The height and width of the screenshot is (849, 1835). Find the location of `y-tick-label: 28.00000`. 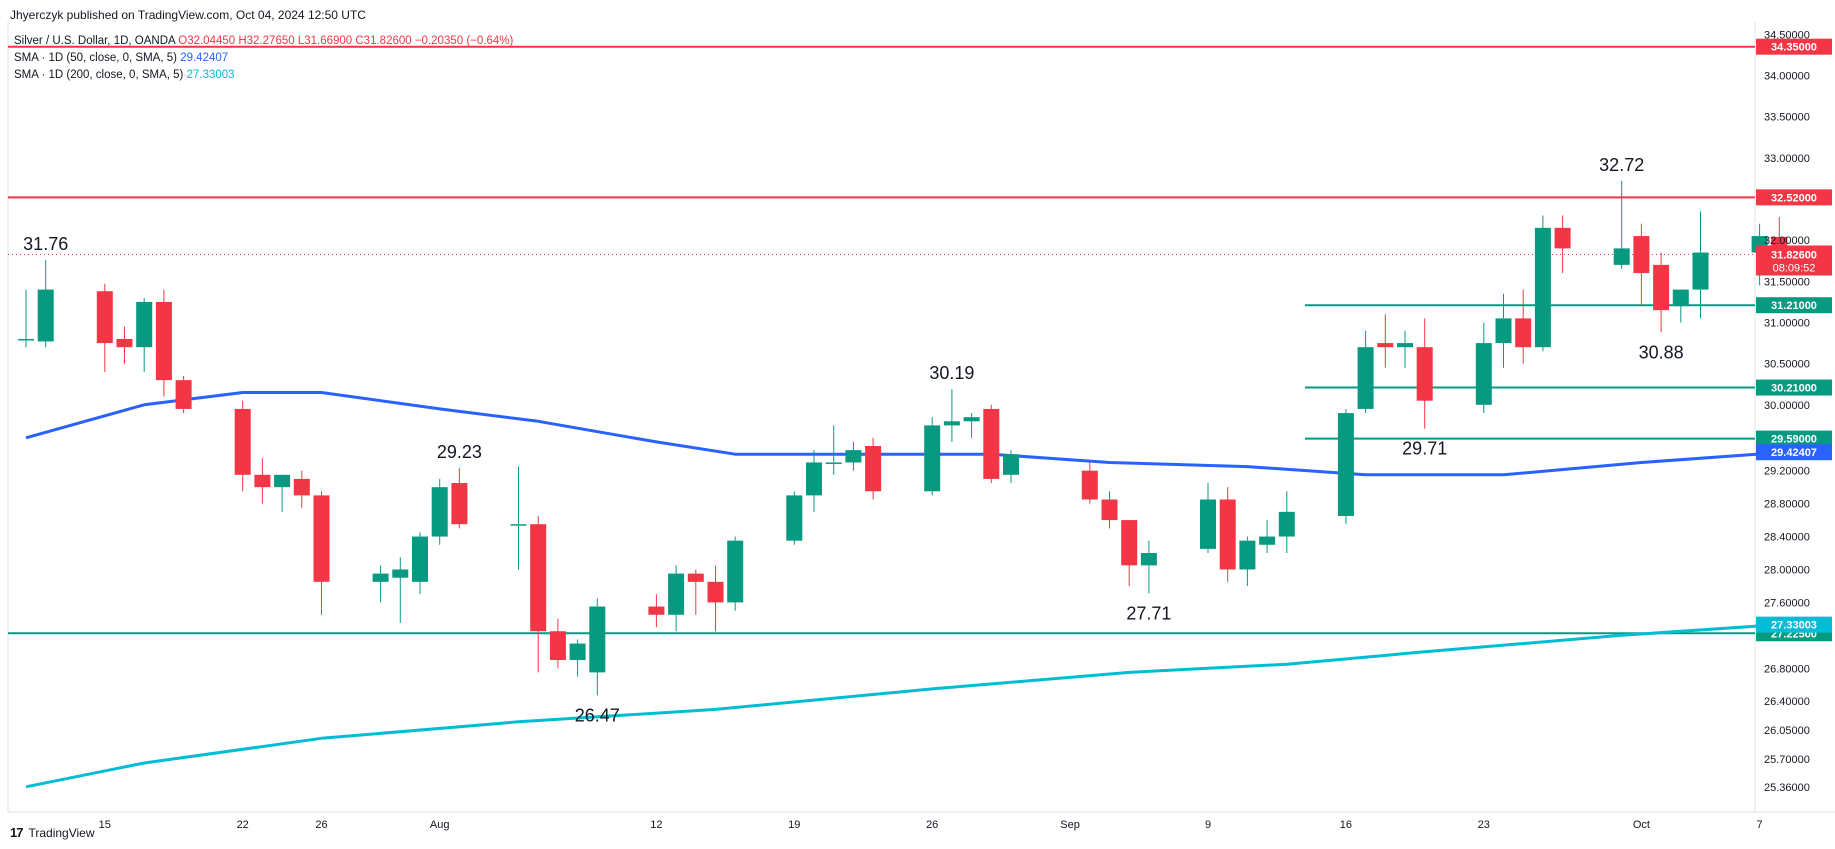

y-tick-label: 28.00000 is located at coordinates (1787, 570).